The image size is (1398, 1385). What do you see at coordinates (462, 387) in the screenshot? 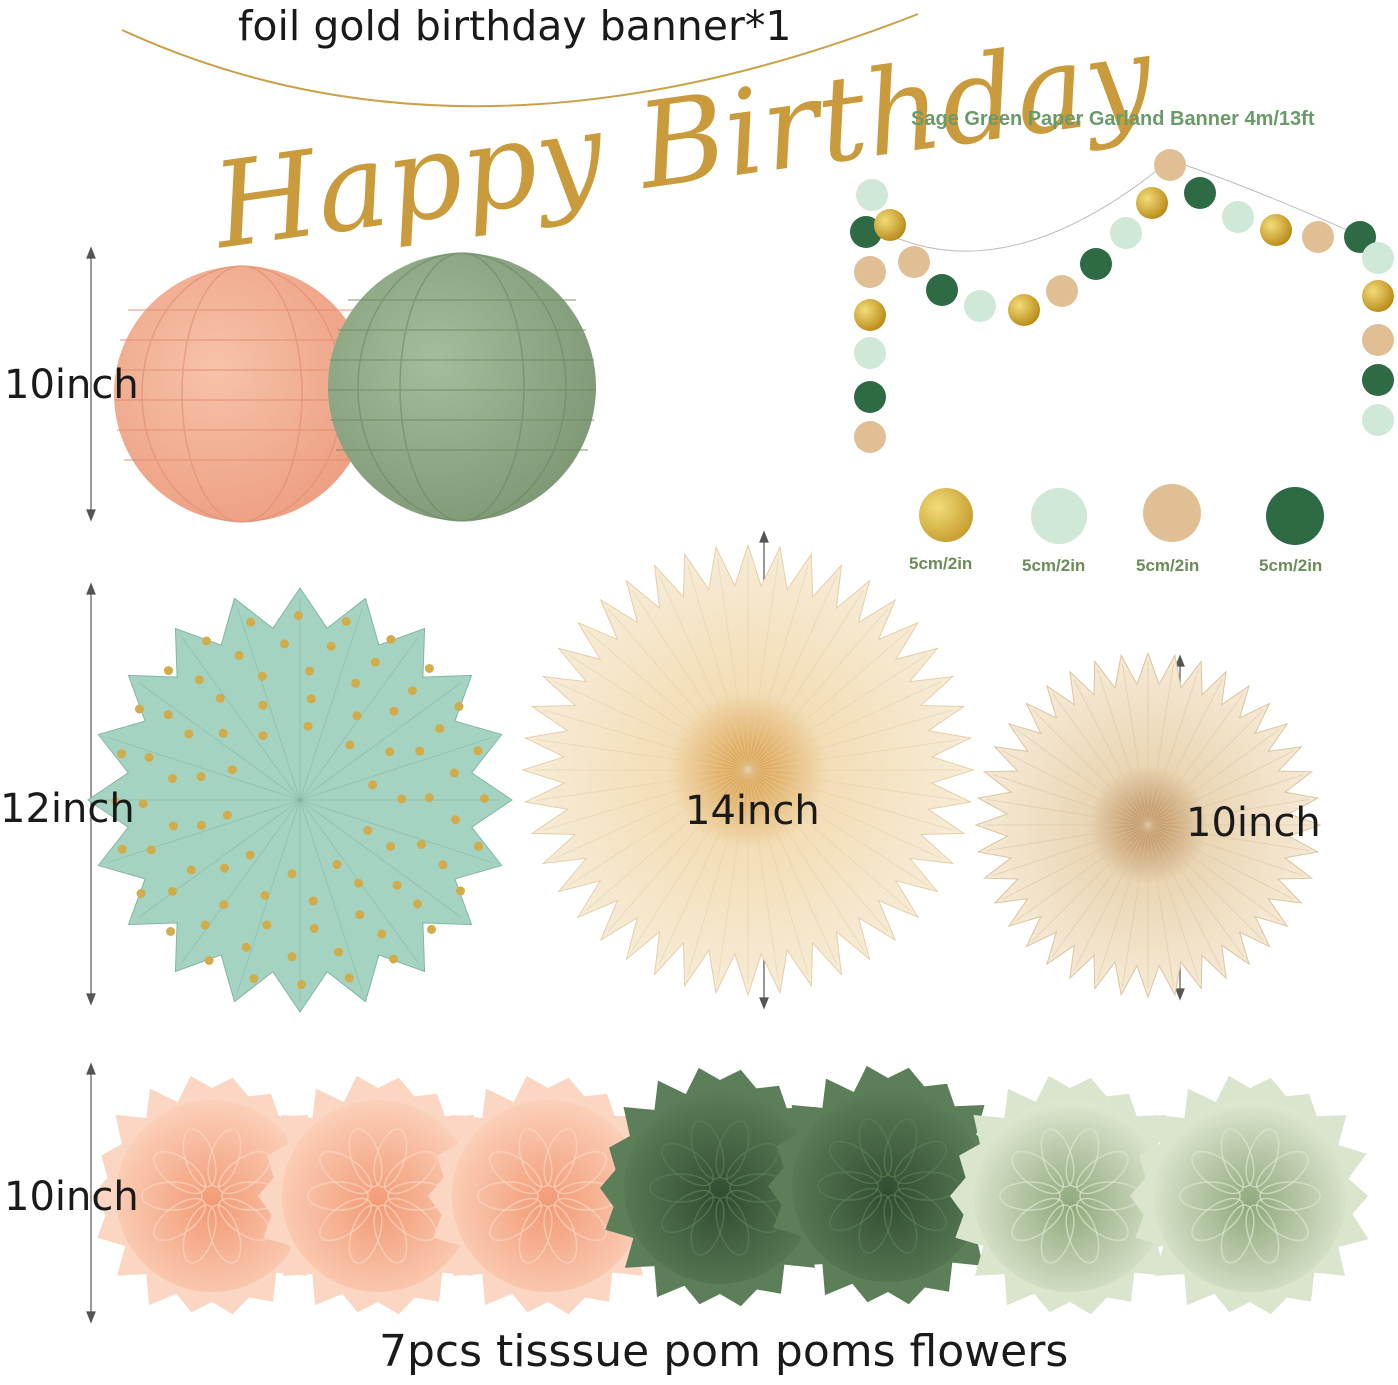
I see `lantern-sage` at bounding box center [462, 387].